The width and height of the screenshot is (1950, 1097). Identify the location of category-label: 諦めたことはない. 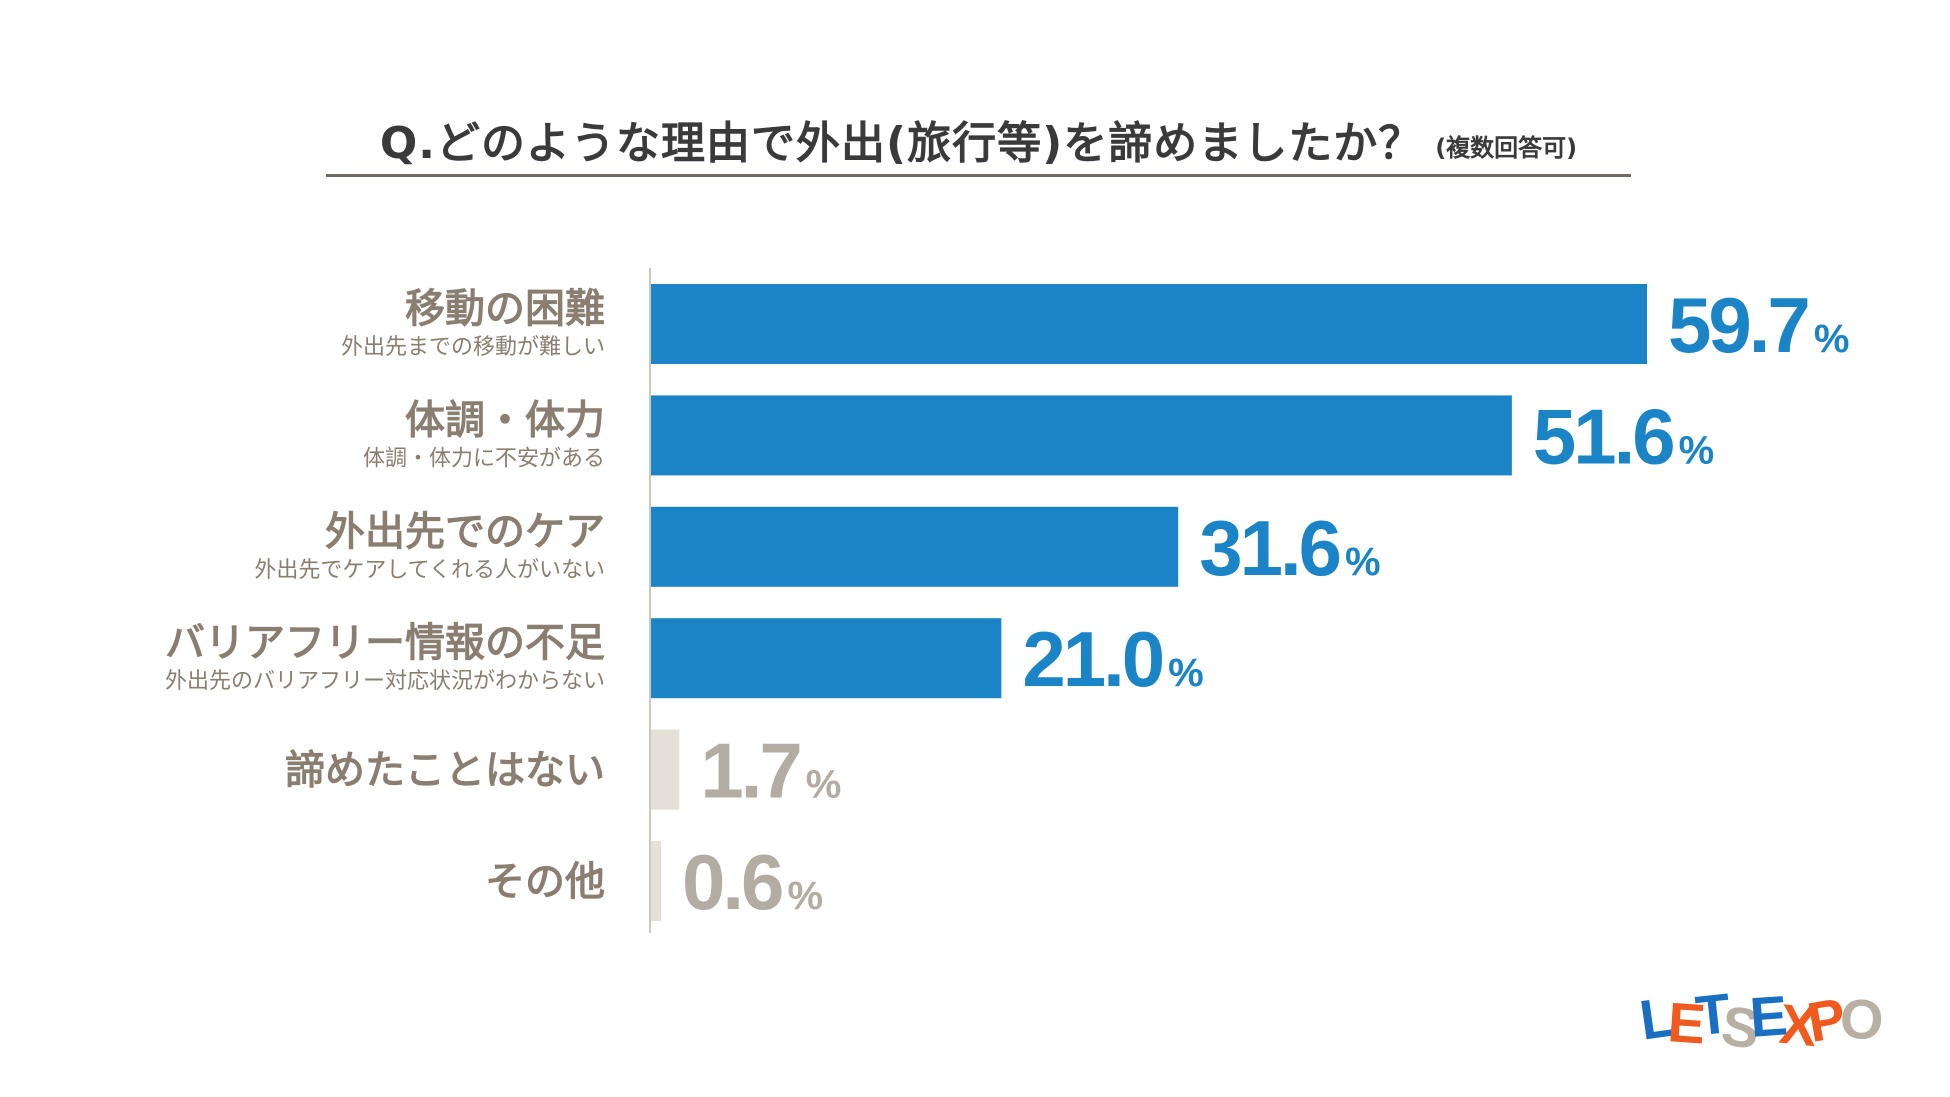
(445, 771).